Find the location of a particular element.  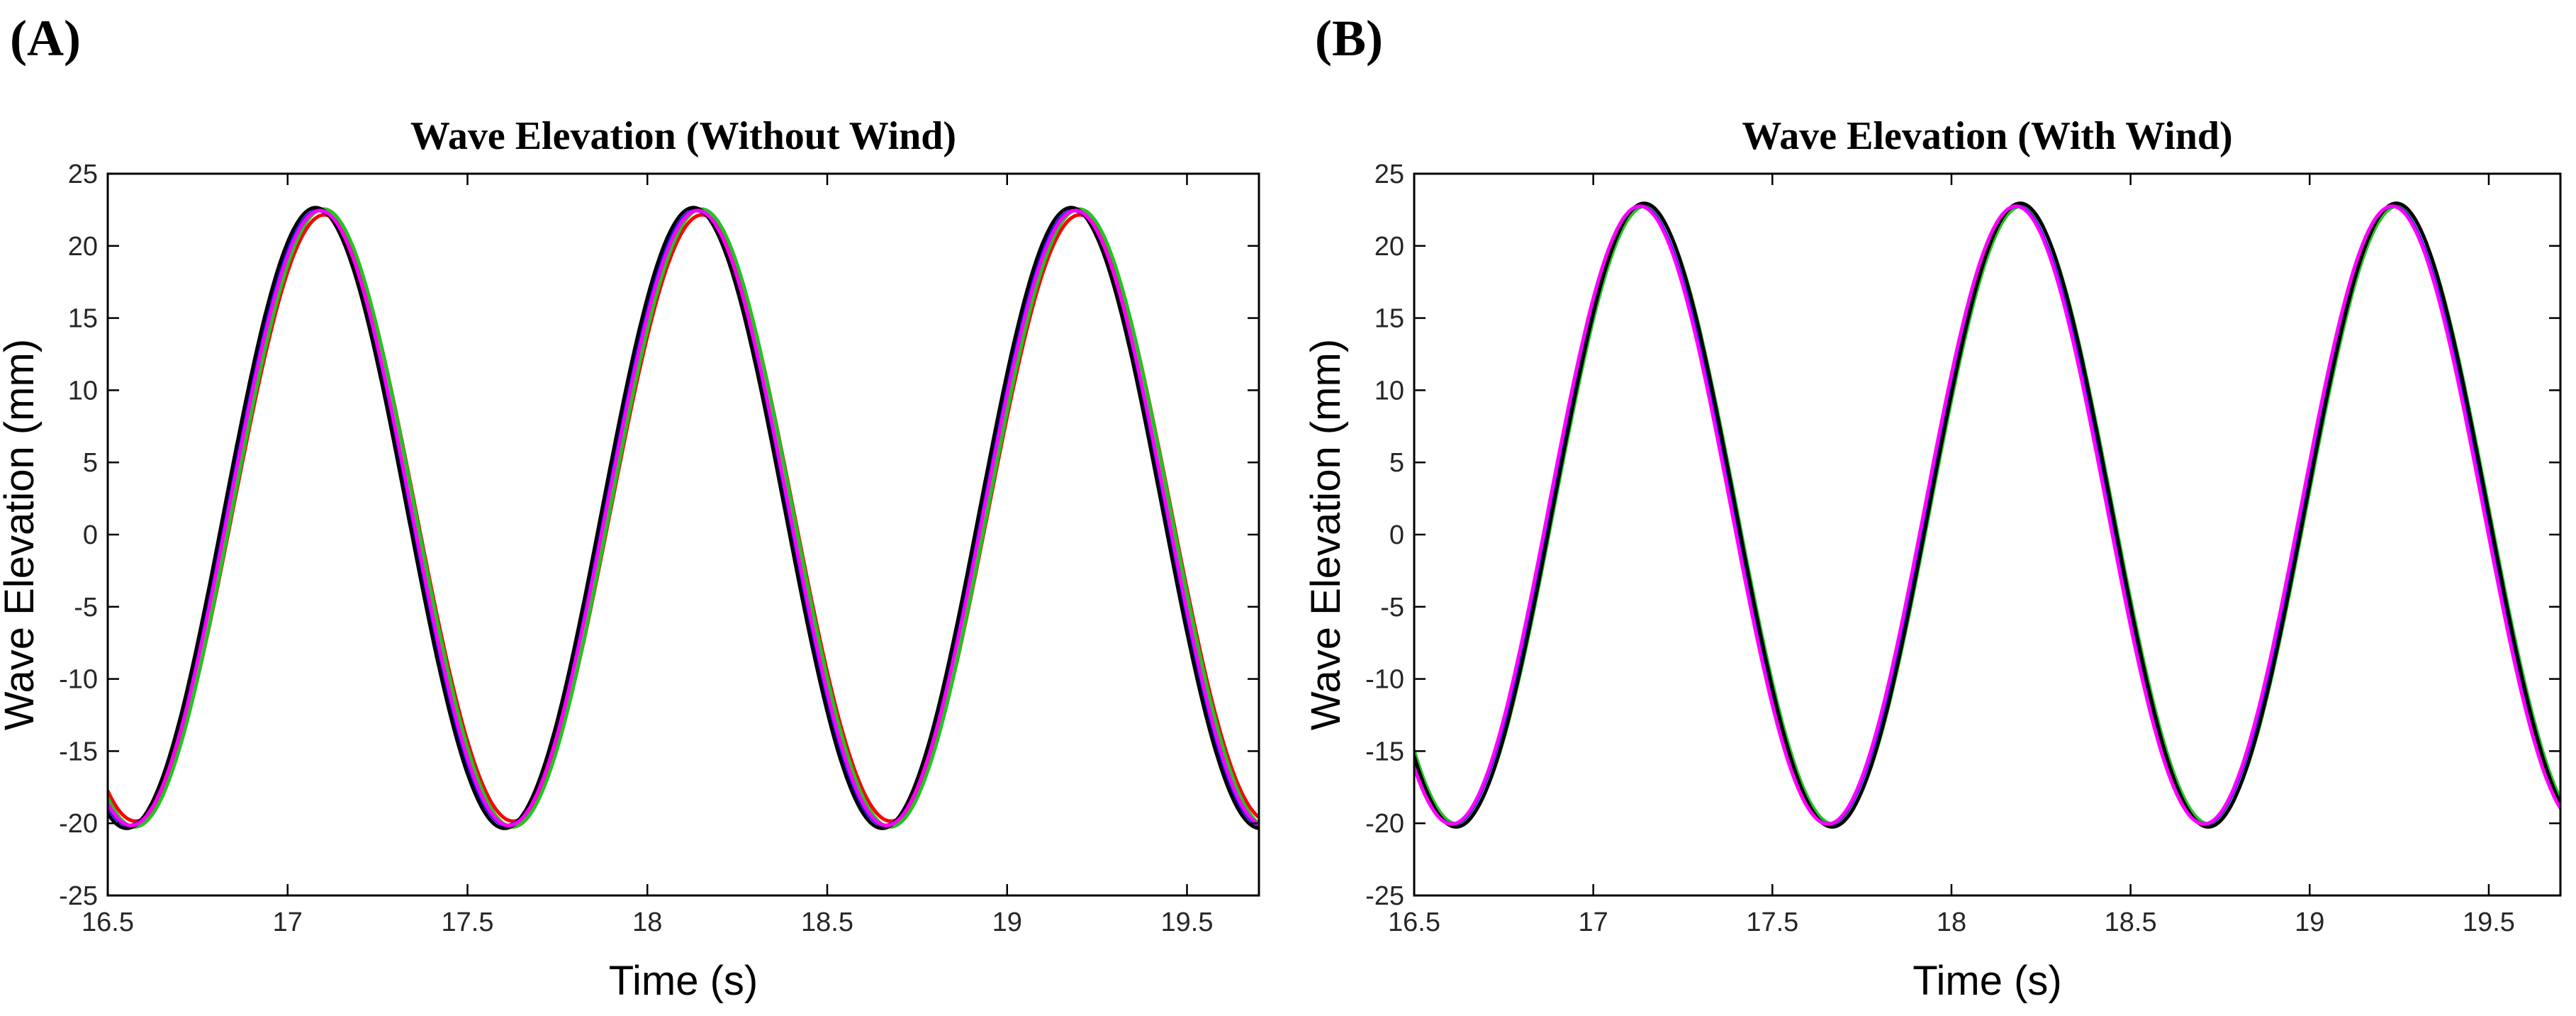

chart-title: Wave Elevation (With Wind) is located at coordinates (1987, 136).